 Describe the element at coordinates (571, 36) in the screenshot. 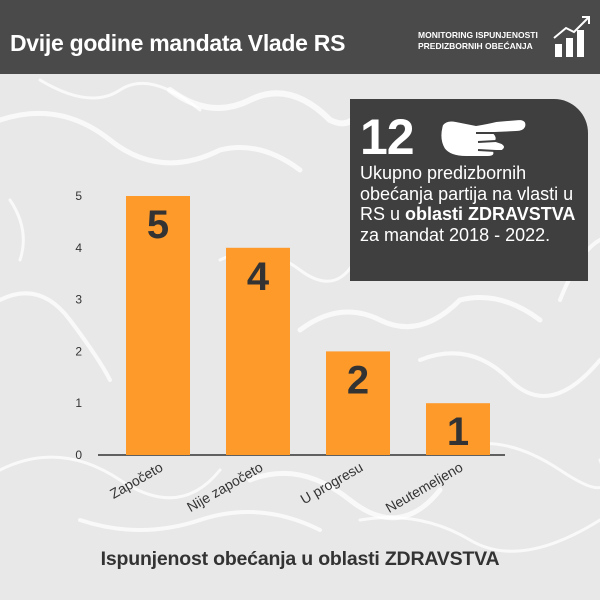

I see `bar-chart-arrow-icon` at that location.